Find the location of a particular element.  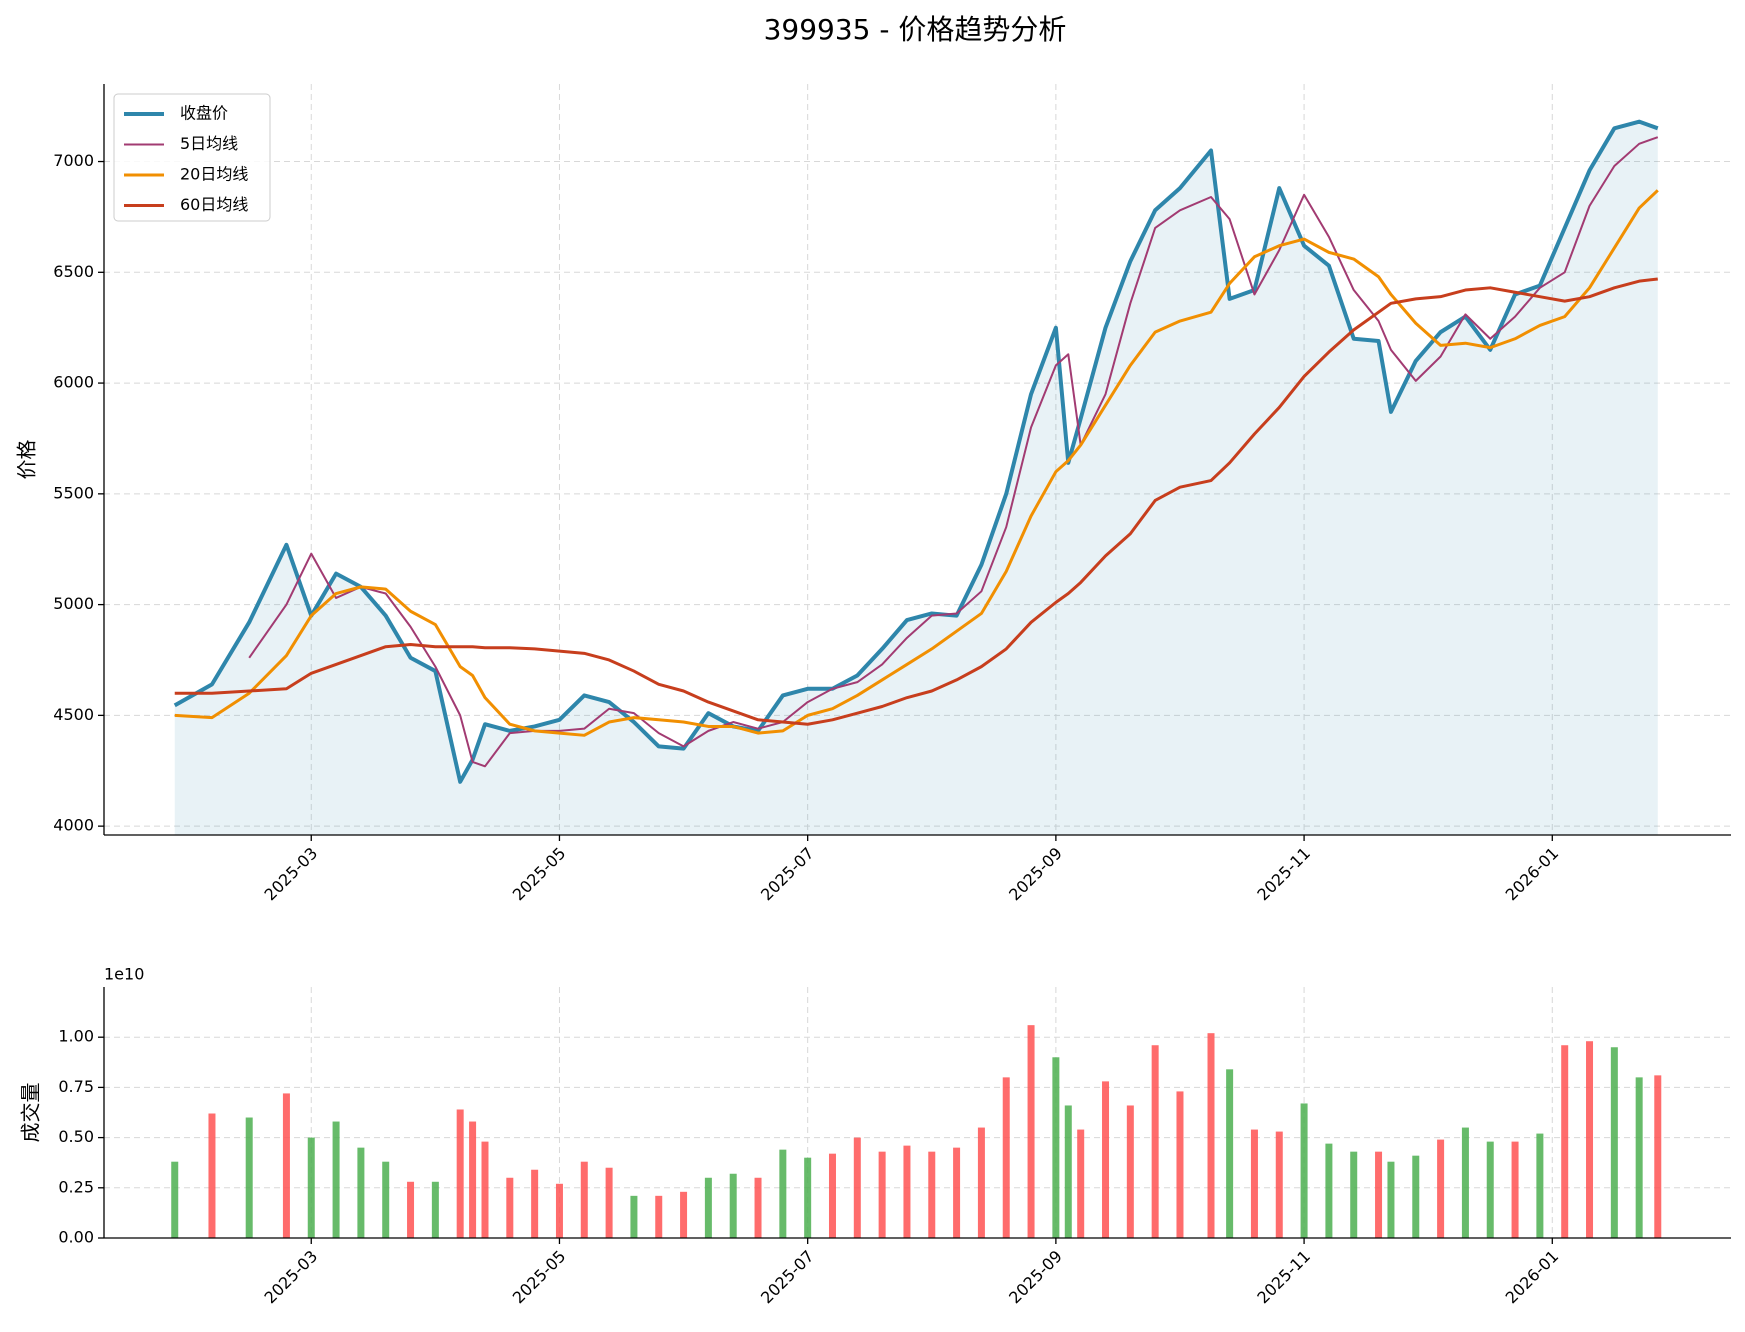

y-tick-label: 5500 is located at coordinates (73, 492).